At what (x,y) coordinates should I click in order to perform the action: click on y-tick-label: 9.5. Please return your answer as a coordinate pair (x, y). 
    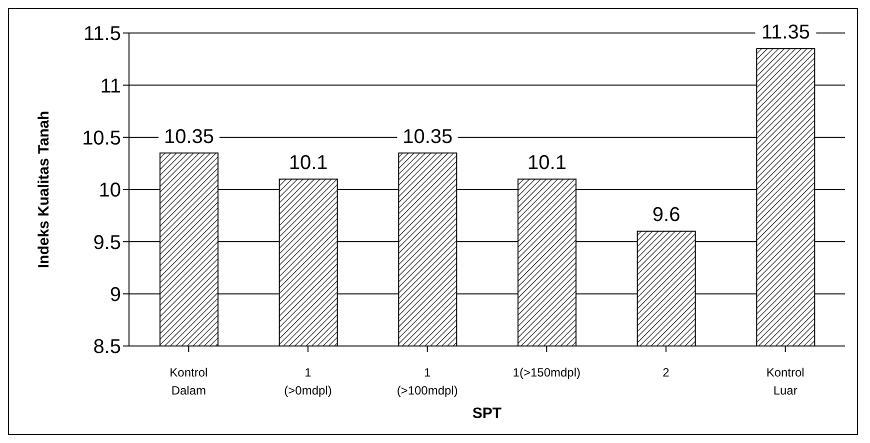
    Looking at the image, I should click on (107, 243).